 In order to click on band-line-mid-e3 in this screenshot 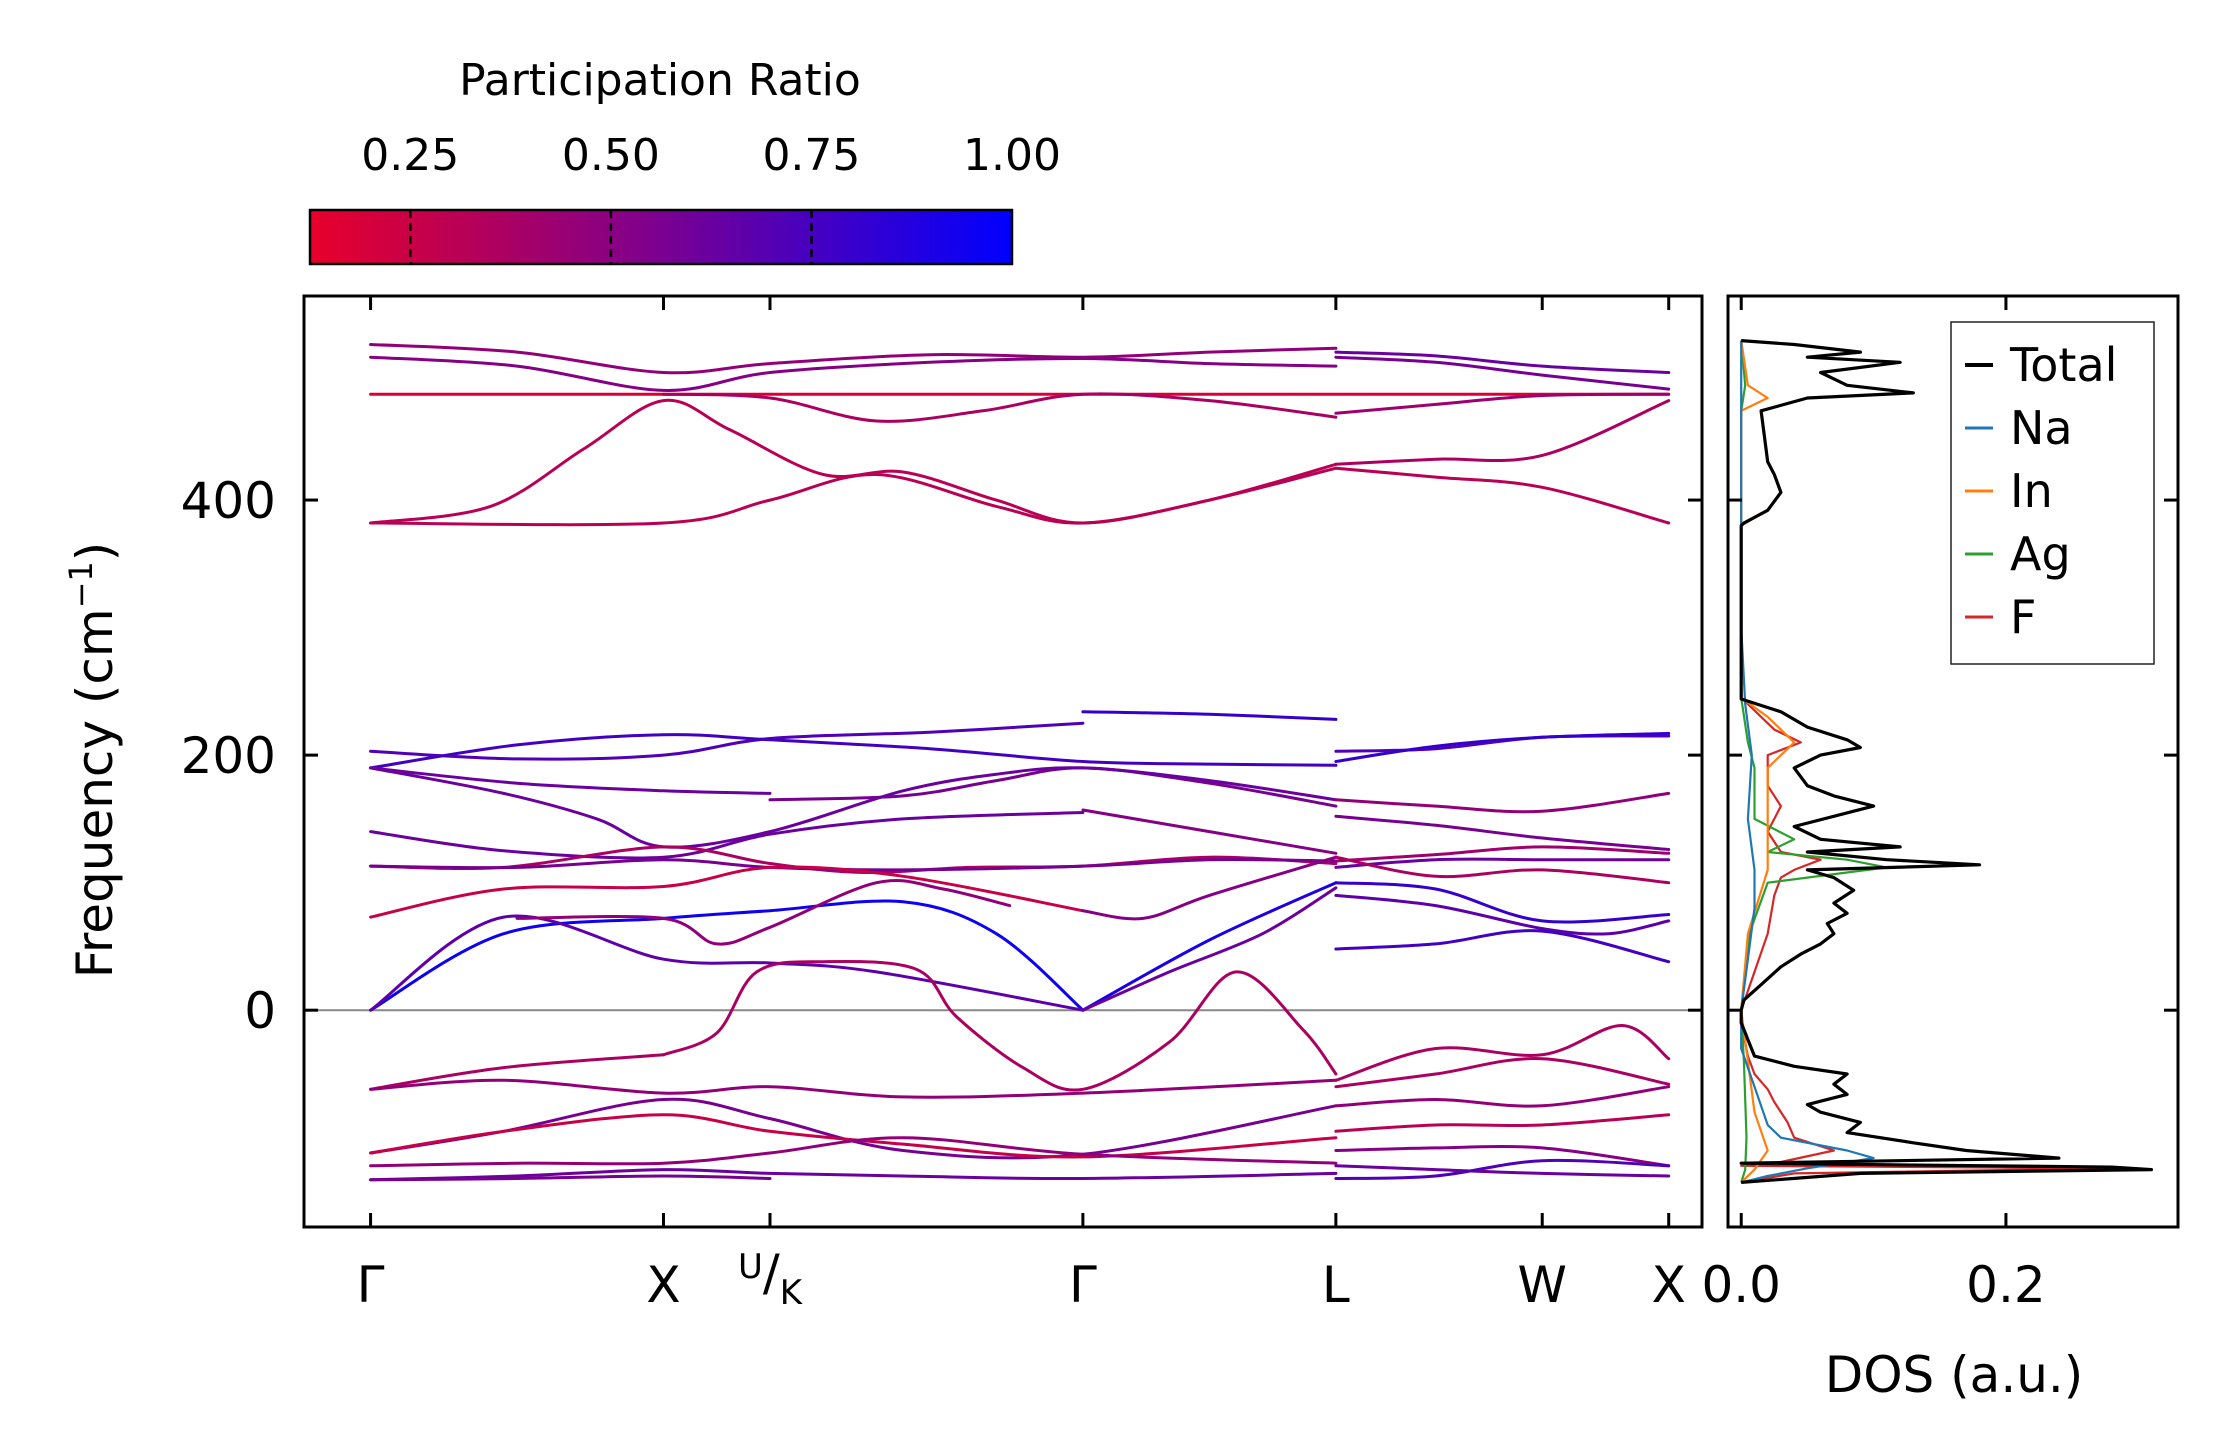, I will do `click(1502, 832)`.